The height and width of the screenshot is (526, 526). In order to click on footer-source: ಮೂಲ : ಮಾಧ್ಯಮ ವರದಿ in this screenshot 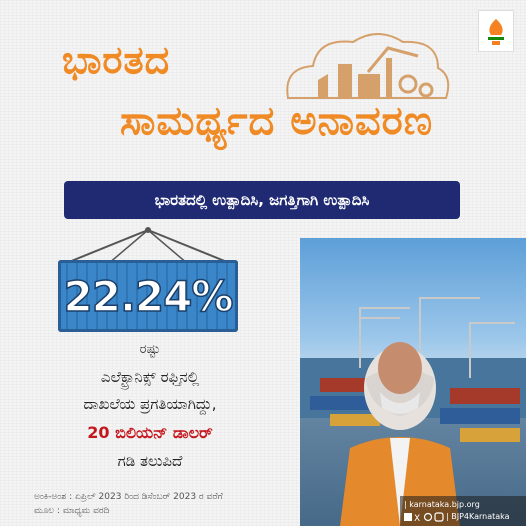, I will do `click(72, 511)`.